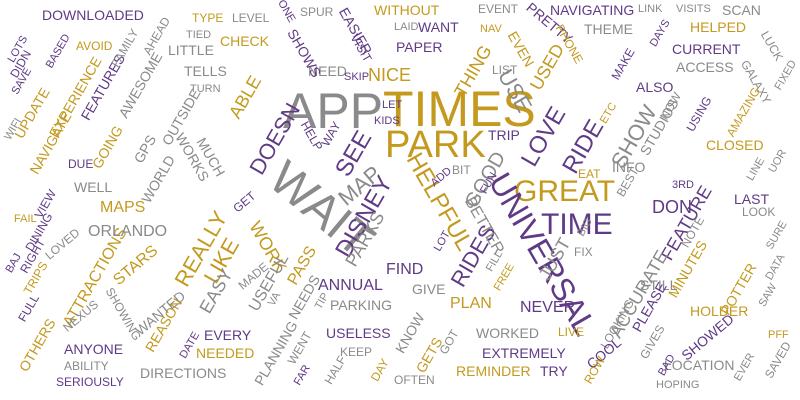  Describe the element at coordinates (322, 301) in the screenshot. I see `word: TIP` at that location.